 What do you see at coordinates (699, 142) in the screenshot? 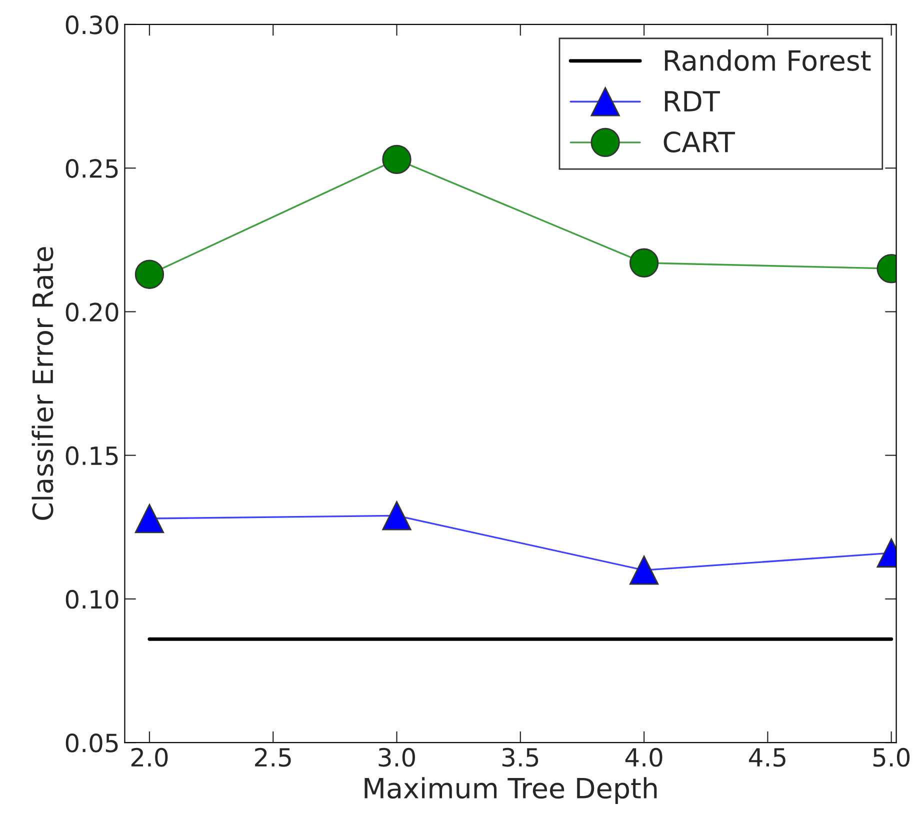
I see `legend-label: CART` at bounding box center [699, 142].